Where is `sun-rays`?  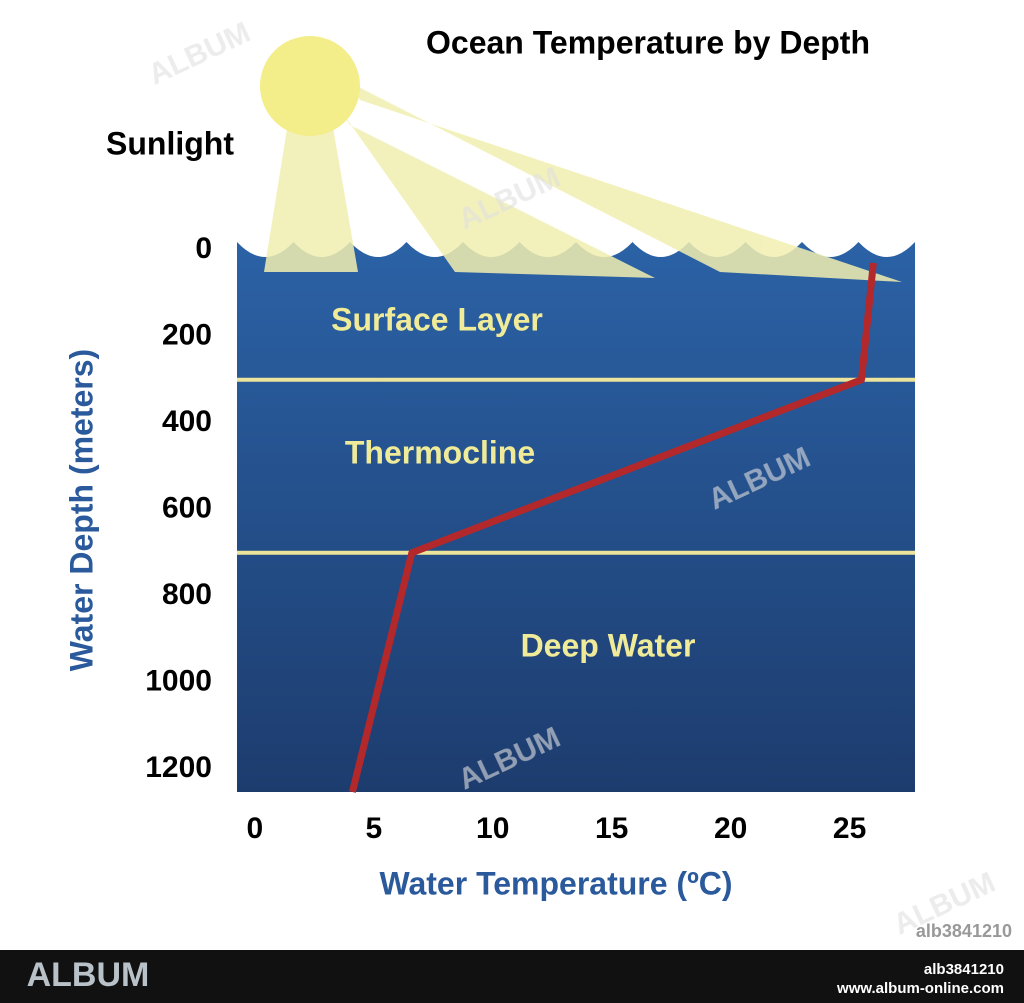
sun-rays is located at coordinates (583, 181).